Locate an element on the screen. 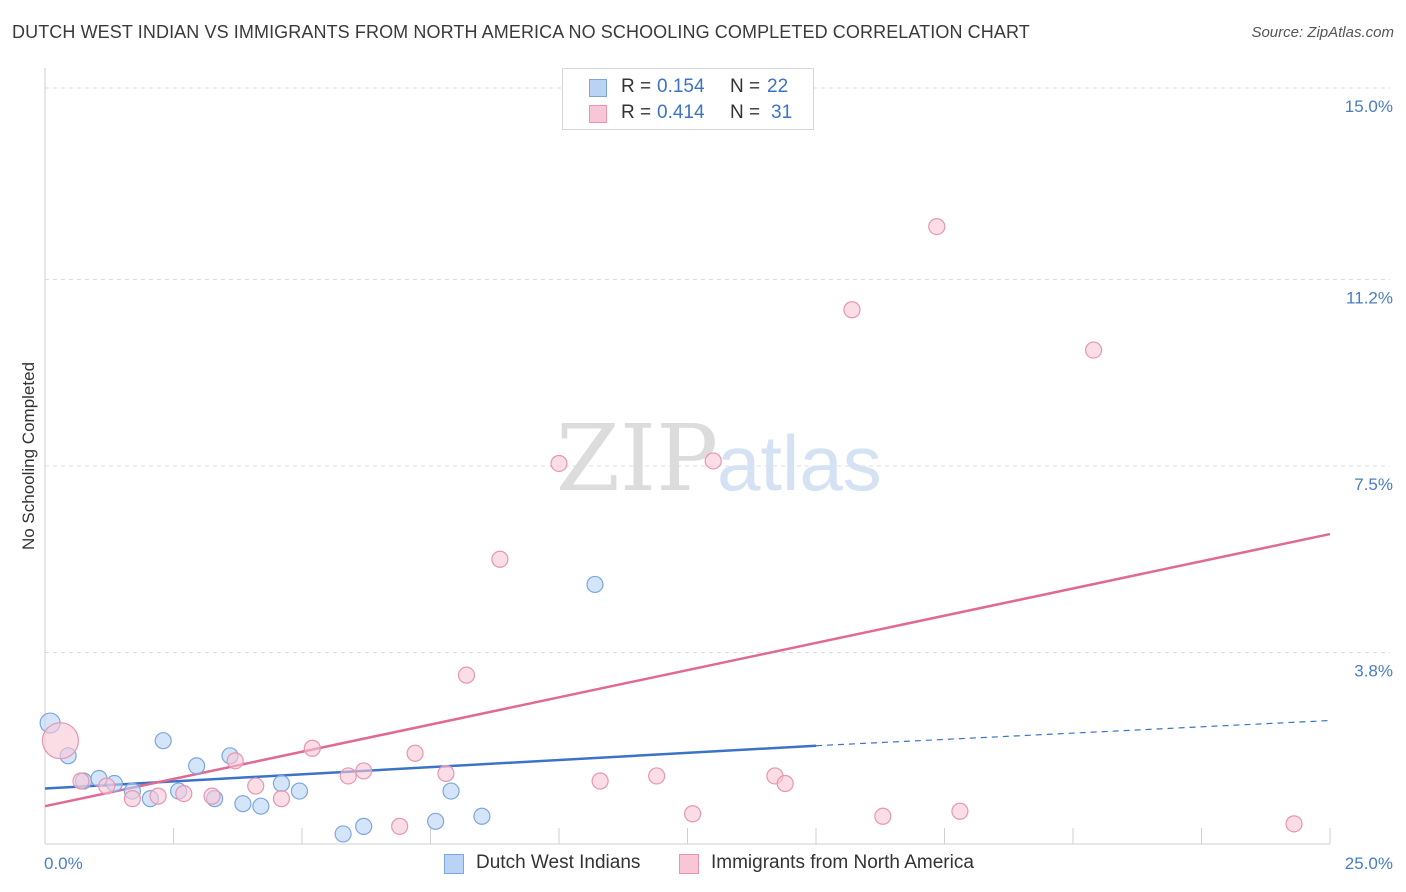  watermark-atlas: atlas is located at coordinates (799, 463).